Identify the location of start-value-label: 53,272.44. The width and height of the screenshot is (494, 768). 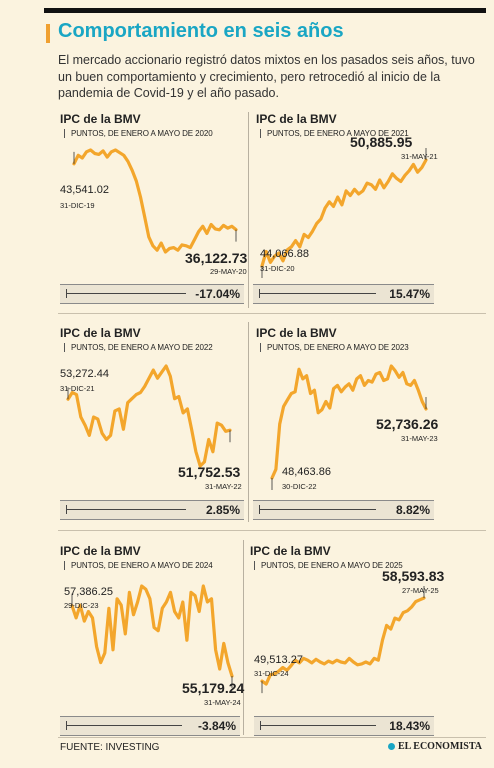
(84, 374).